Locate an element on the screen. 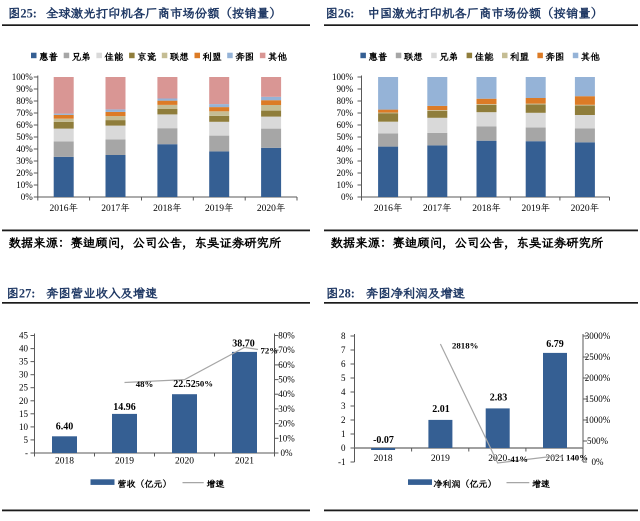 Image resolution: width=640 pixels, height=521 pixels. svg-text: 30 is located at coordinates (24, 375).